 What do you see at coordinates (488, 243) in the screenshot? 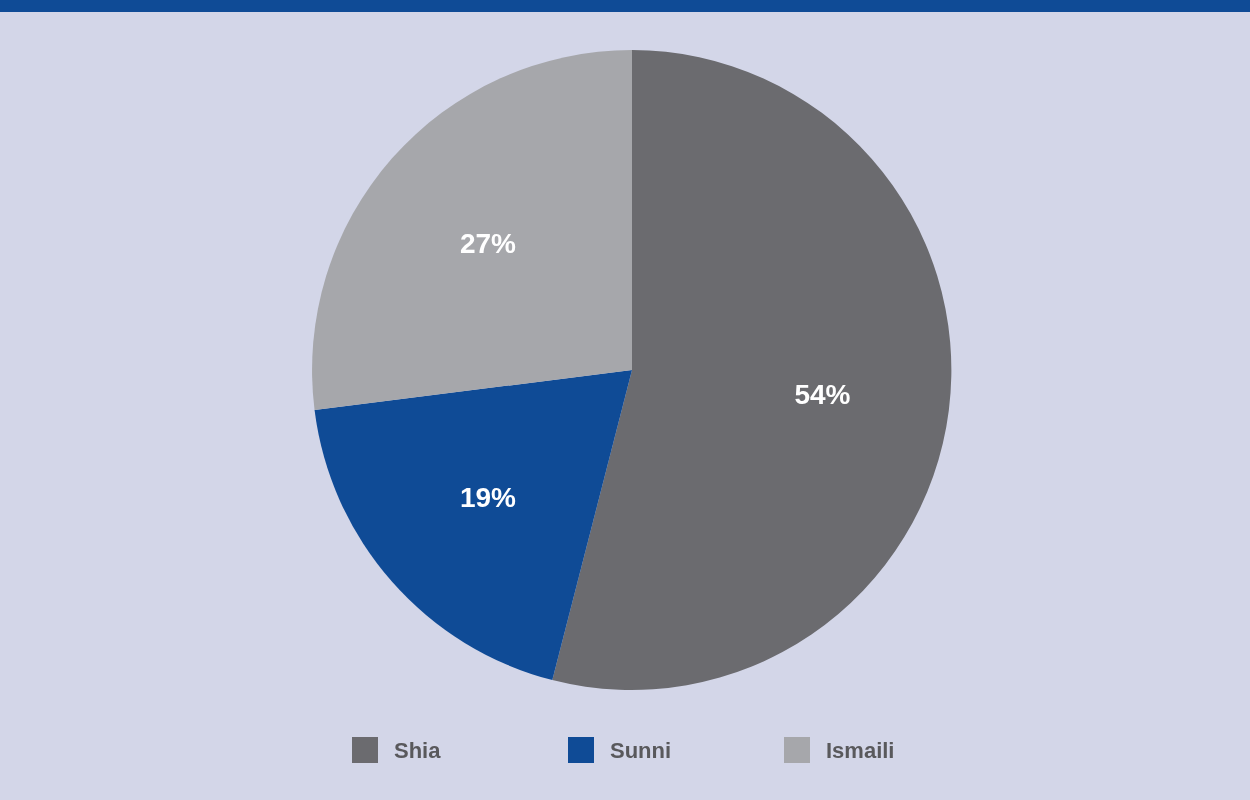
I see `data-label: 27%` at bounding box center [488, 243].